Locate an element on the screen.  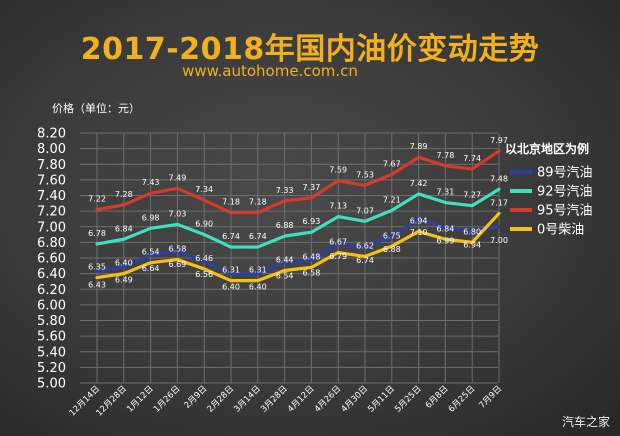
y-tick-label: 7.60 is located at coordinates (51, 180).